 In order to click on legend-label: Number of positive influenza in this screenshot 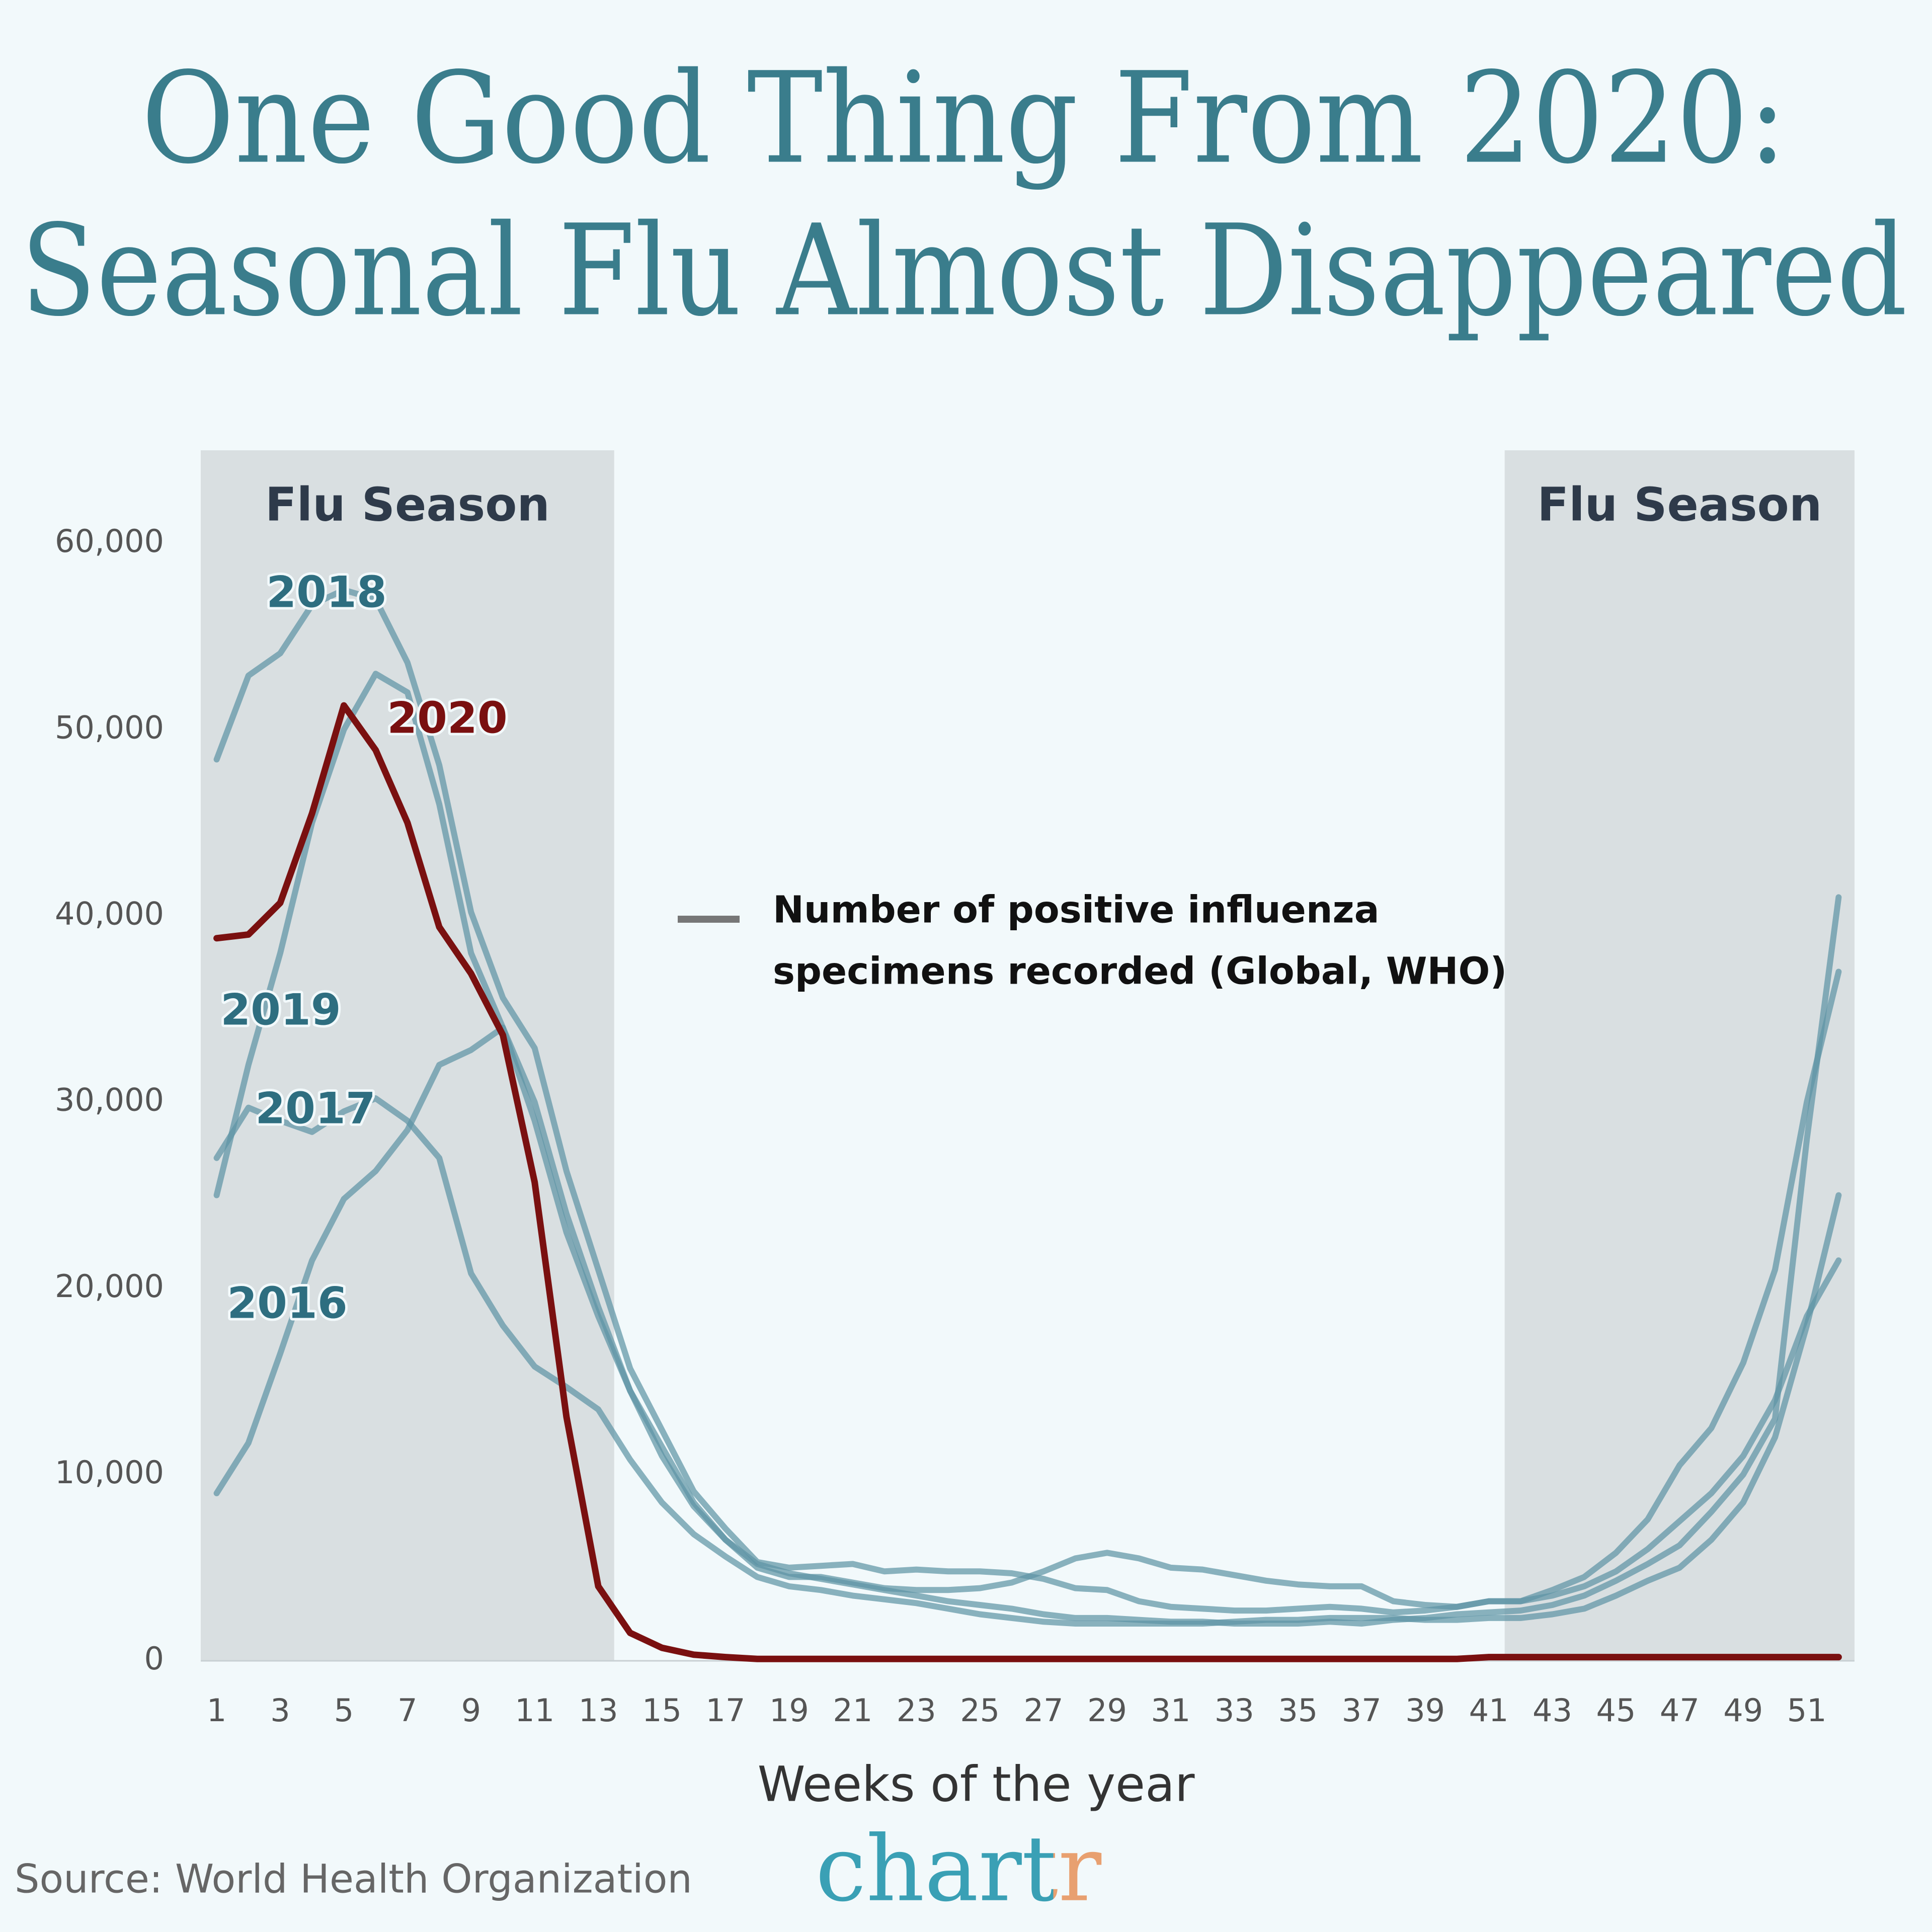, I will do `click(1077, 911)`.